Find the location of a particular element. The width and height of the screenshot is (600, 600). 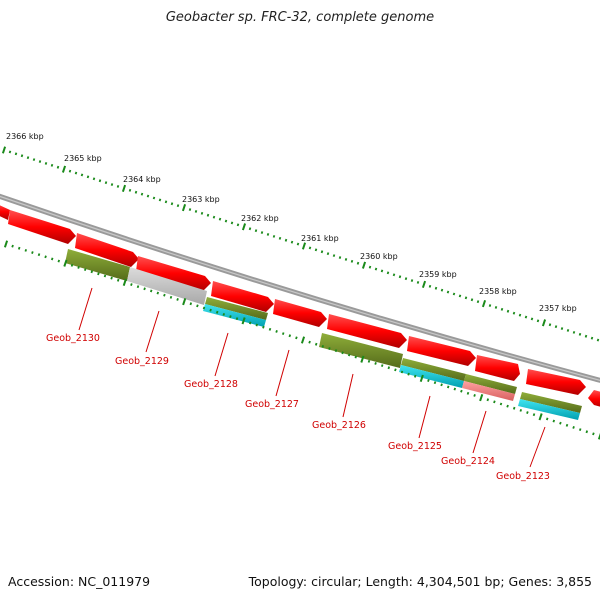

accession-text: Accession: NC_011979 is located at coordinates (79, 581).